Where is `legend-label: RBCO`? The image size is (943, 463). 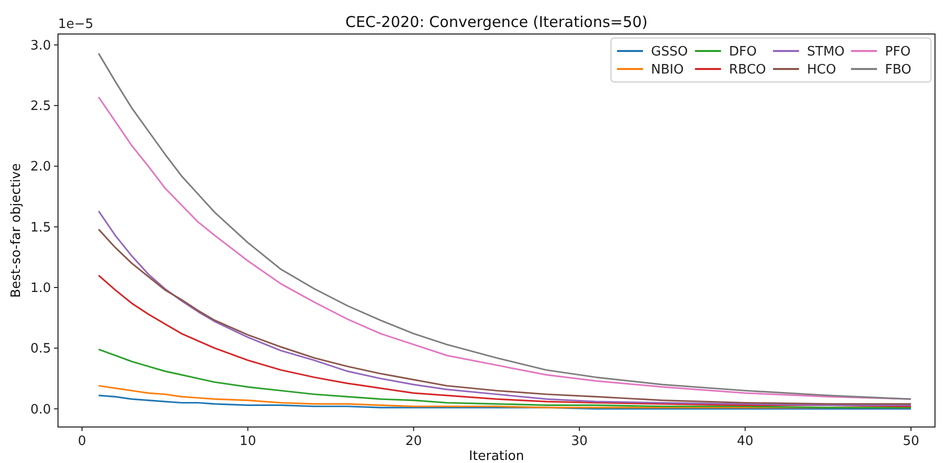
legend-label: RBCO is located at coordinates (747, 70).